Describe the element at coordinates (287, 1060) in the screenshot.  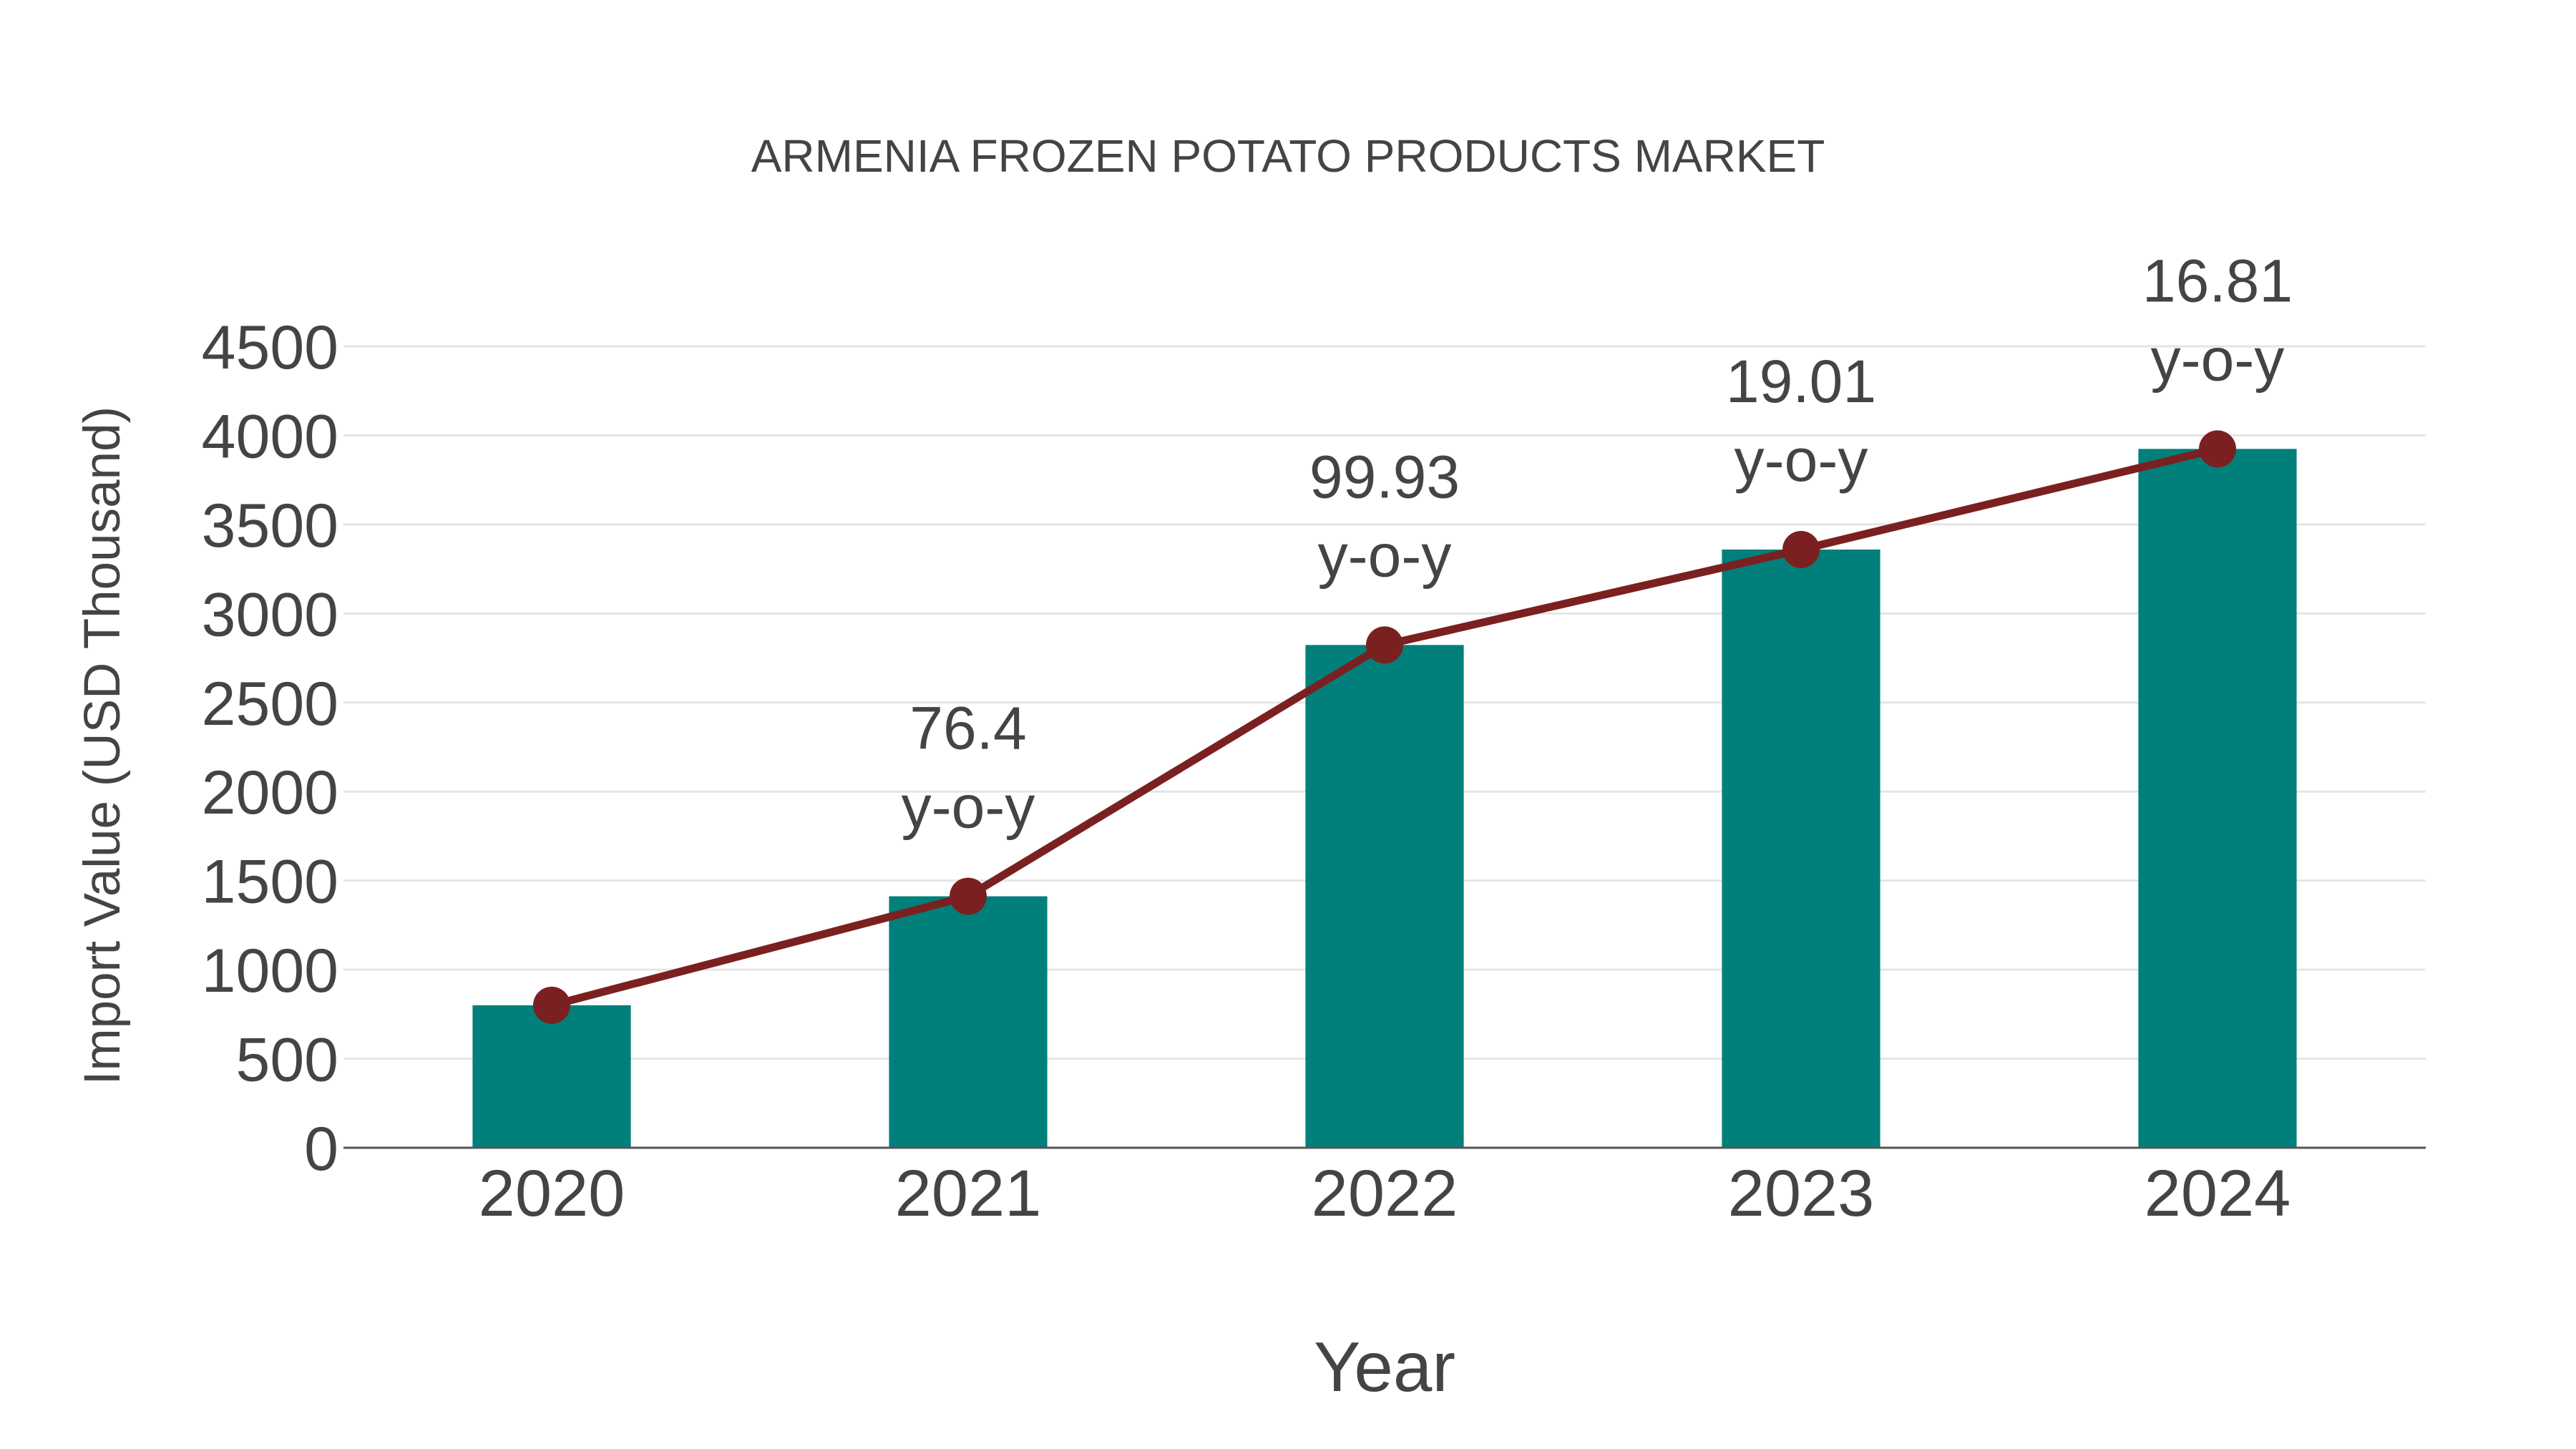
I see `y-tick-label: 500` at that location.